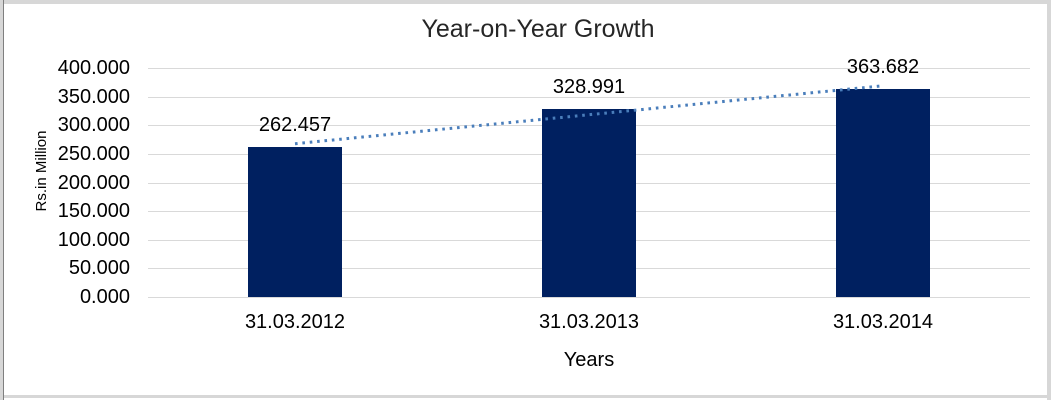 This screenshot has height=400, width=1051. I want to click on y-tick-label: 350.000, so click(93, 96).